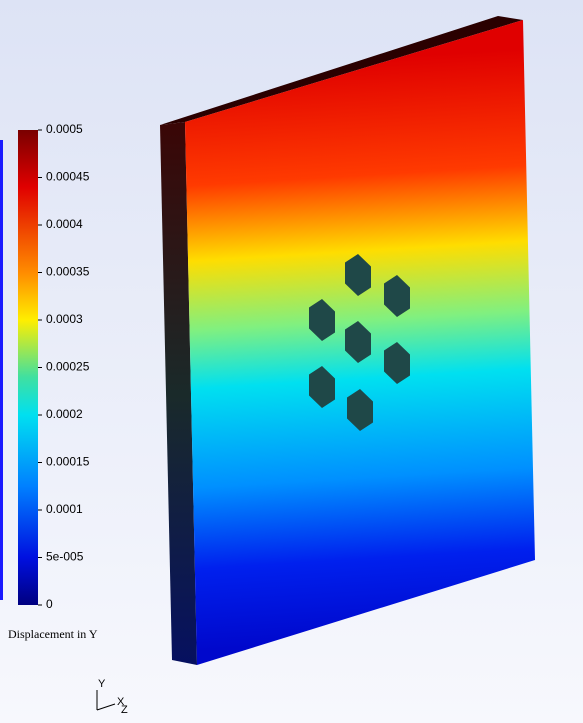 The height and width of the screenshot is (723, 583). What do you see at coordinates (1, 370) in the screenshot?
I see `edge-line` at bounding box center [1, 370].